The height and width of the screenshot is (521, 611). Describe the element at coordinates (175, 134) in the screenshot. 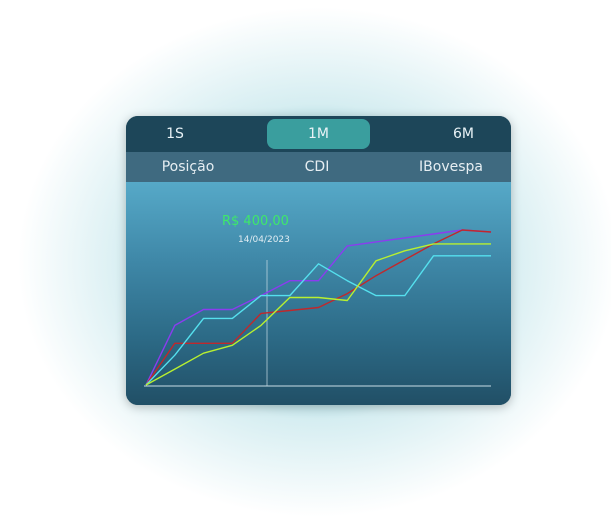

I see `tab-1s: 1S` at that location.